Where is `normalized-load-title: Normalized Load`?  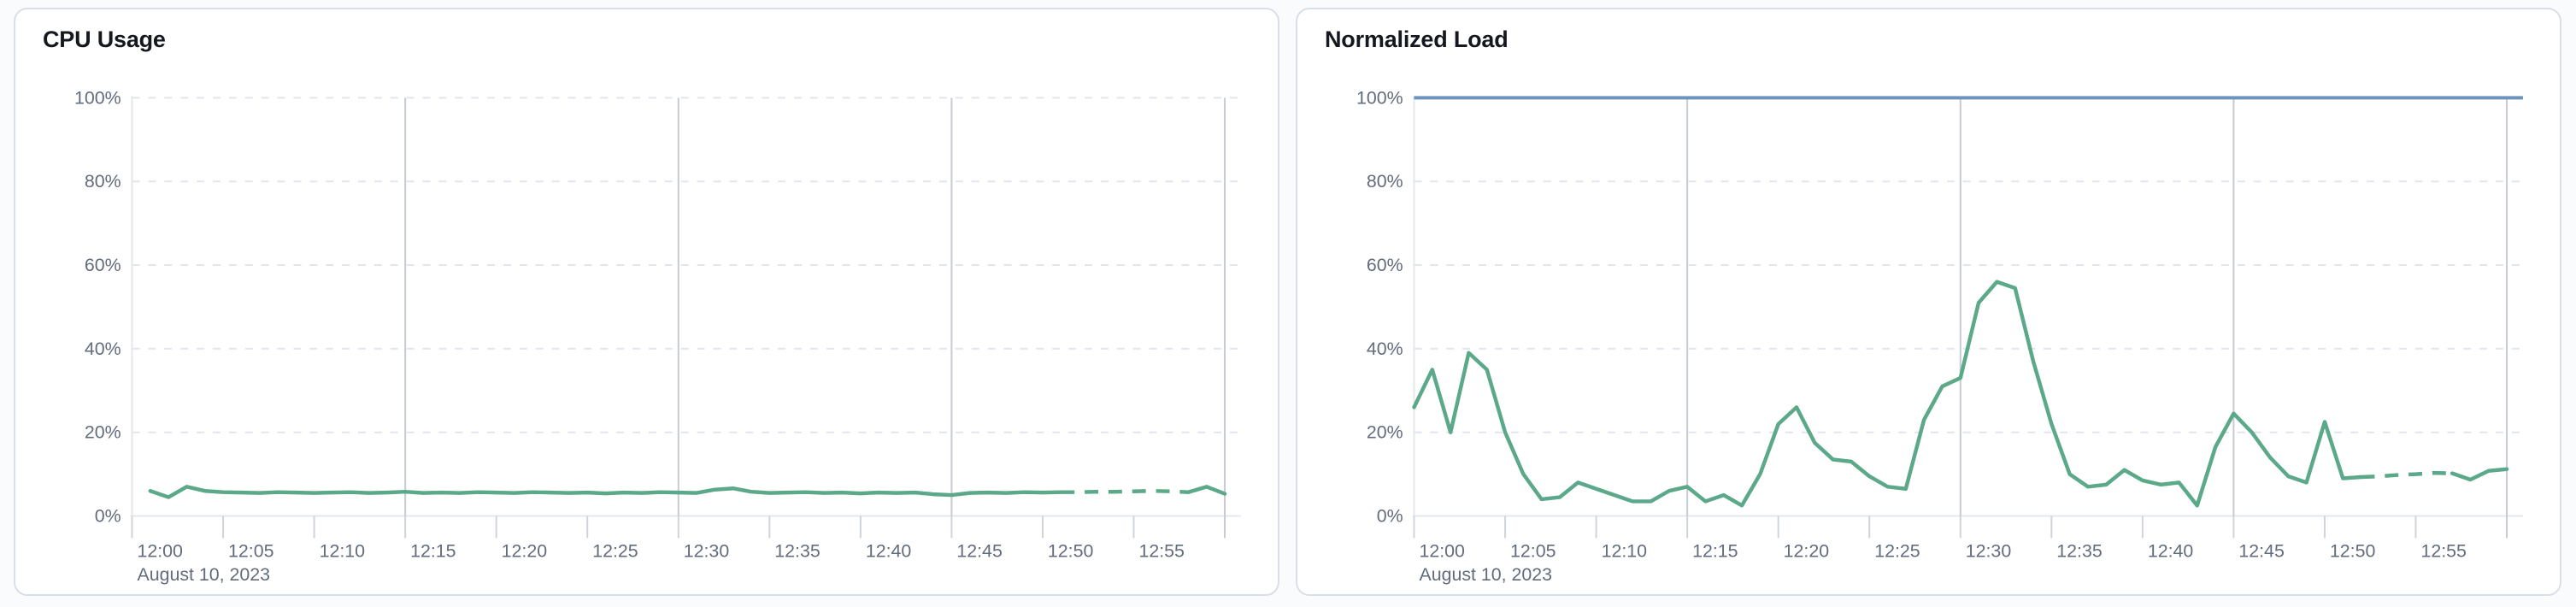
normalized-load-title: Normalized Load is located at coordinates (1417, 39).